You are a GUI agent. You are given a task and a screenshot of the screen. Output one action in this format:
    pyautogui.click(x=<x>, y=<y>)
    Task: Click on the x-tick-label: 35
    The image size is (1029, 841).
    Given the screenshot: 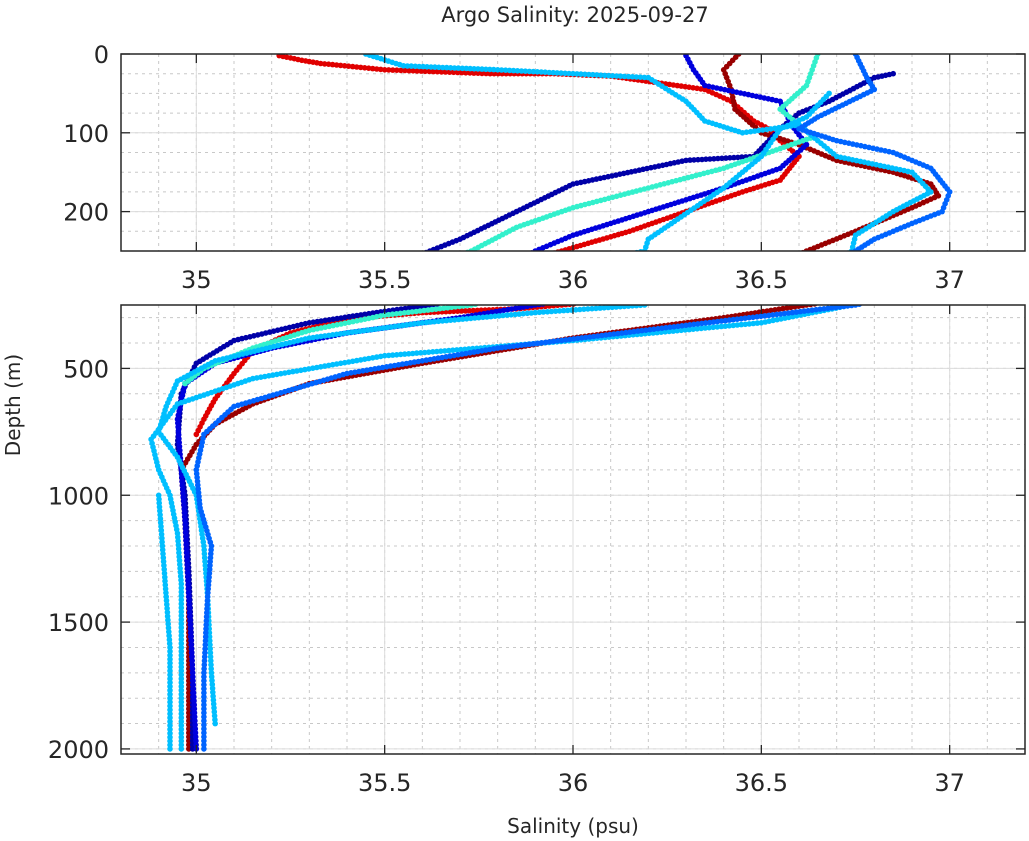 What is the action you would take?
    pyautogui.click(x=196, y=783)
    